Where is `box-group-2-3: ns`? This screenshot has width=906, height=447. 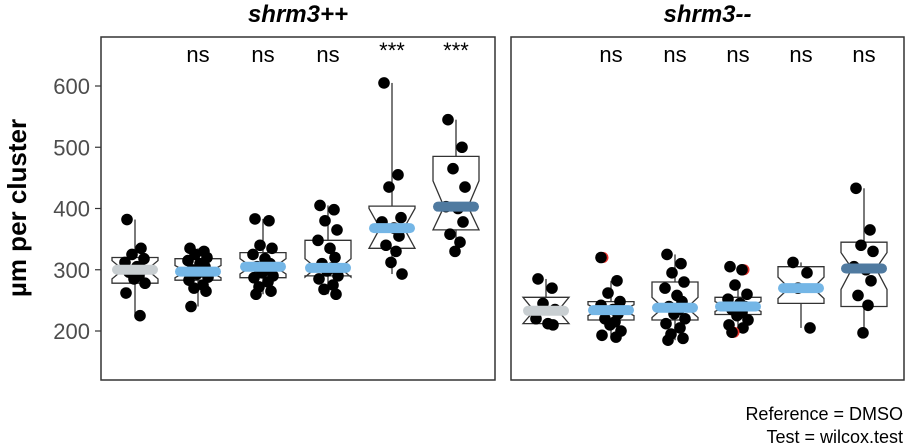
box-group-2-3: ns is located at coordinates (675, 194).